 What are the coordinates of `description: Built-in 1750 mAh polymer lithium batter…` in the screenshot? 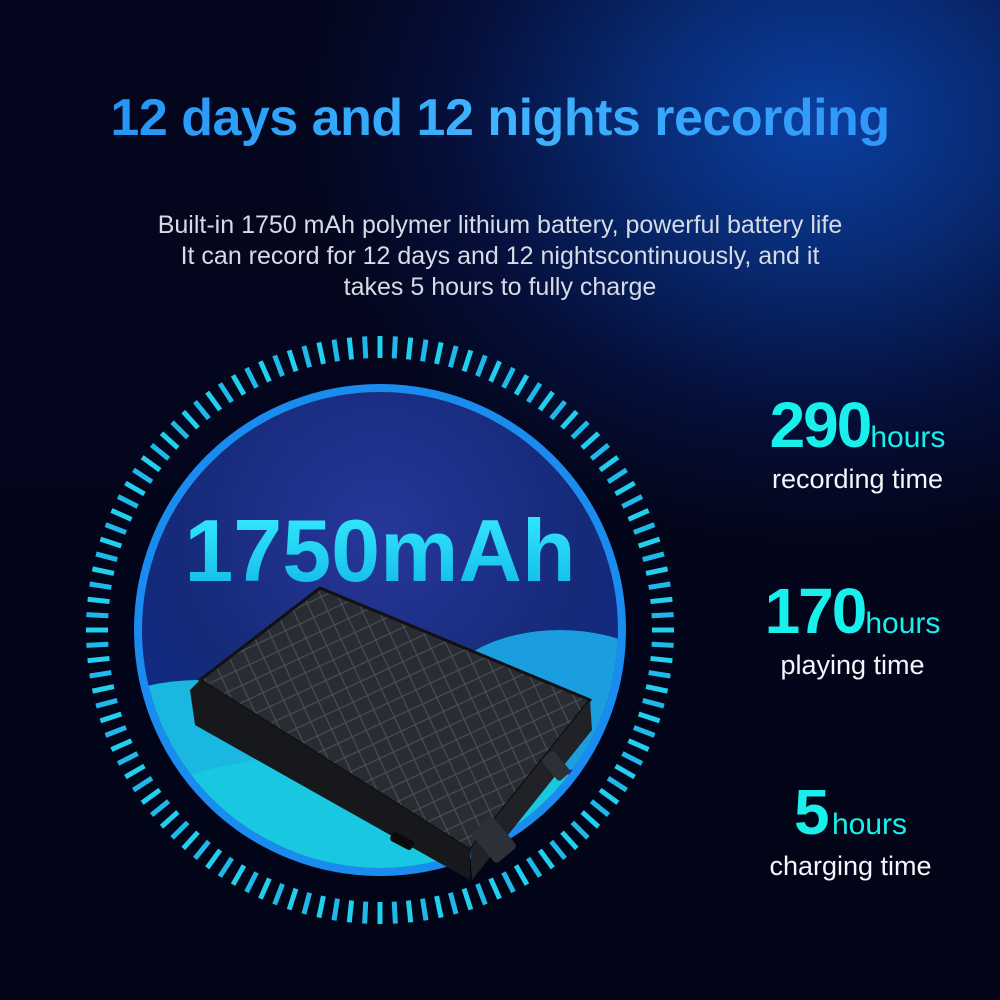 It's located at (500, 256).